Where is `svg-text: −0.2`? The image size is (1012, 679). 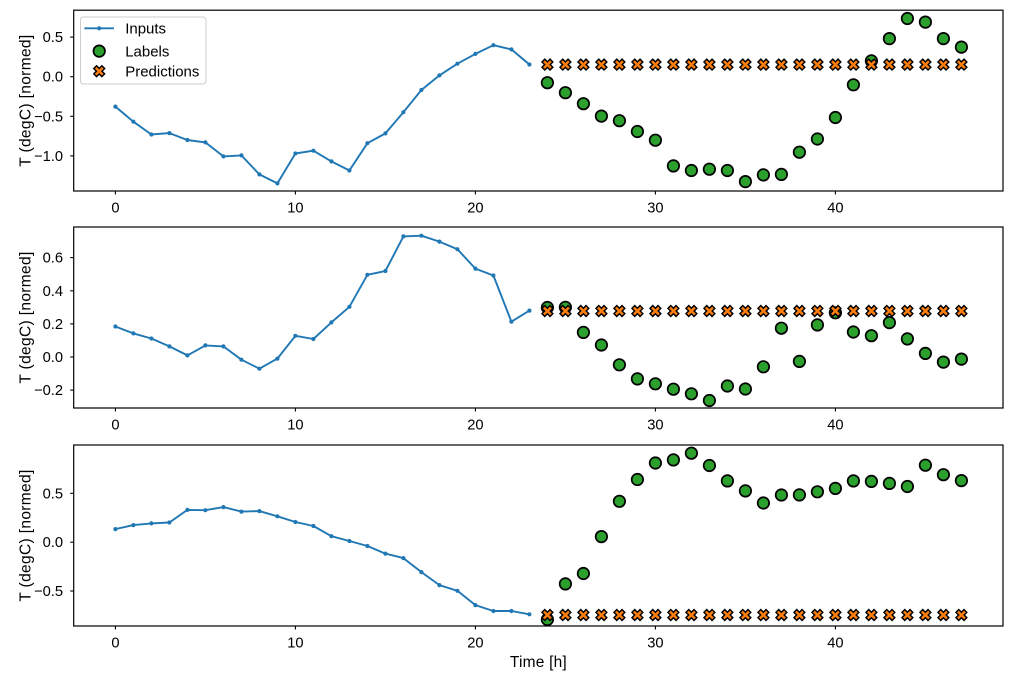 svg-text: −0.2 is located at coordinates (48, 391).